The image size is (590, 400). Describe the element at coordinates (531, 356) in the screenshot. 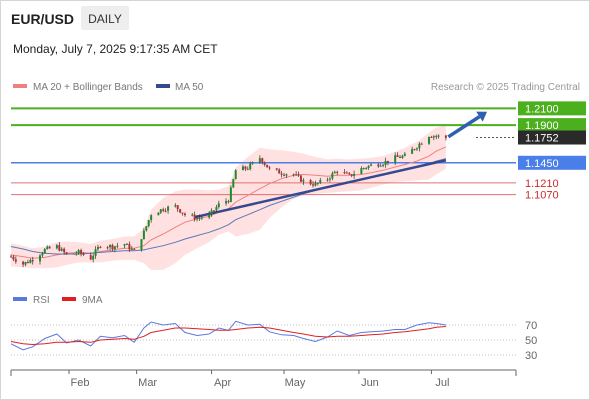

I see `rsi-tick-label-30: 30` at that location.